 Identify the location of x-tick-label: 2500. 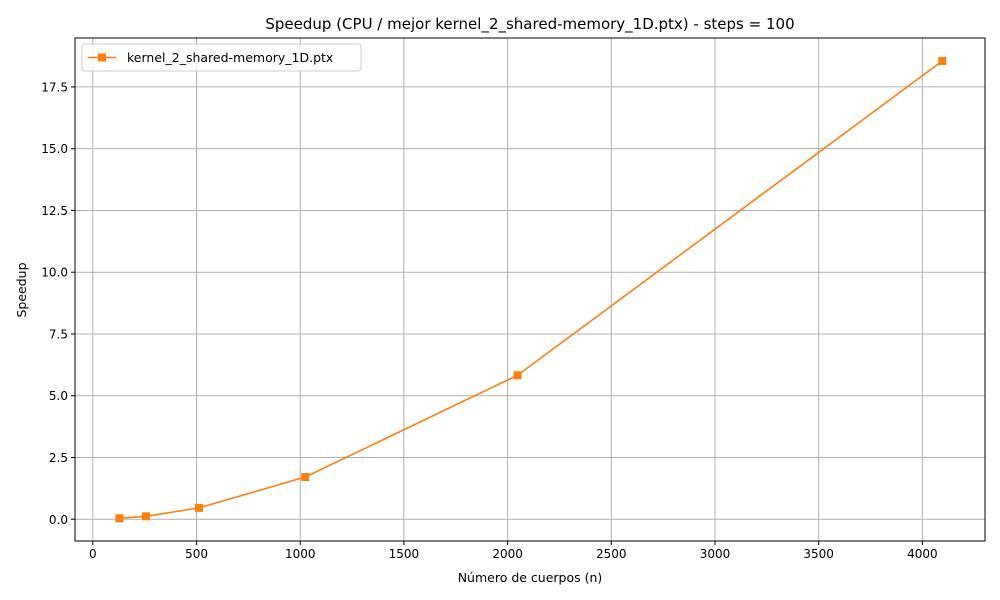
(611, 554).